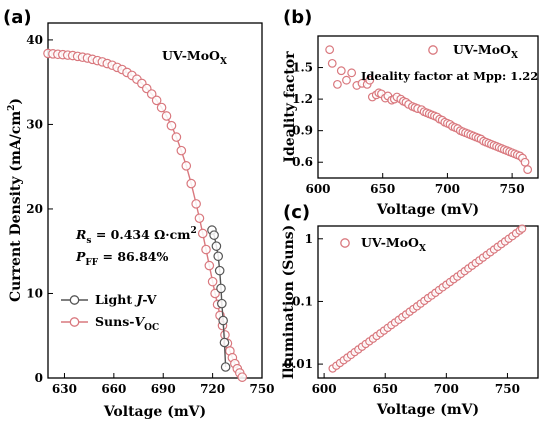  What do you see at coordinates (136, 236) in the screenshot?
I see `panel-a-rs-annotation: Rs = 0.434 Ω·cm2` at bounding box center [136, 236].